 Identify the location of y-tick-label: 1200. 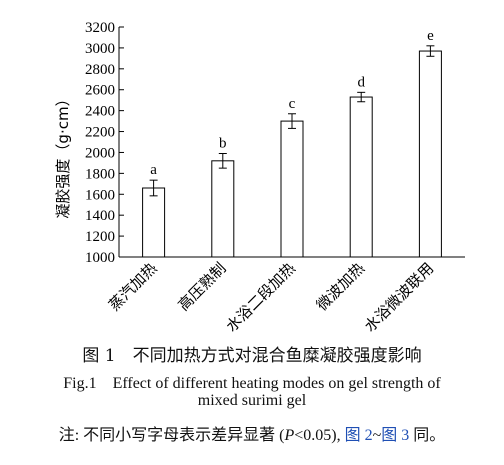
(100, 237).